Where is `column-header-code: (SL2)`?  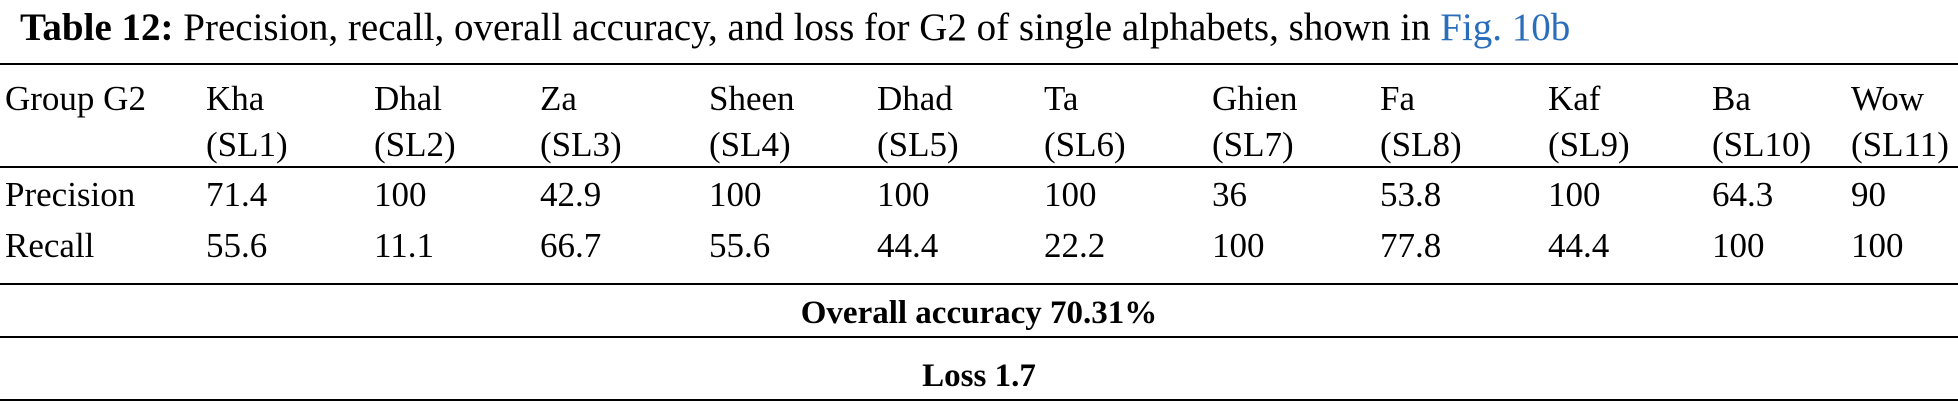 column-header-code: (SL2) is located at coordinates (415, 144).